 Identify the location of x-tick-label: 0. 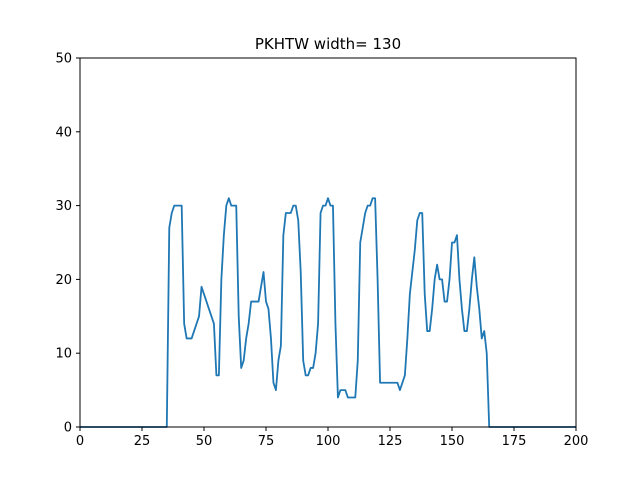
(80, 441).